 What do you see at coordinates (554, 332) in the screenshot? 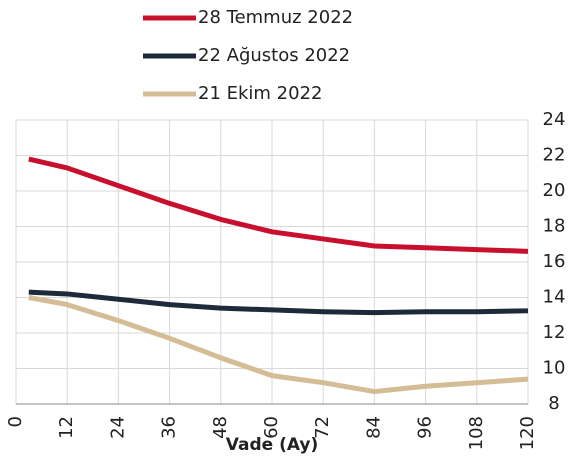
I see `y-tick-label: 12` at bounding box center [554, 332].